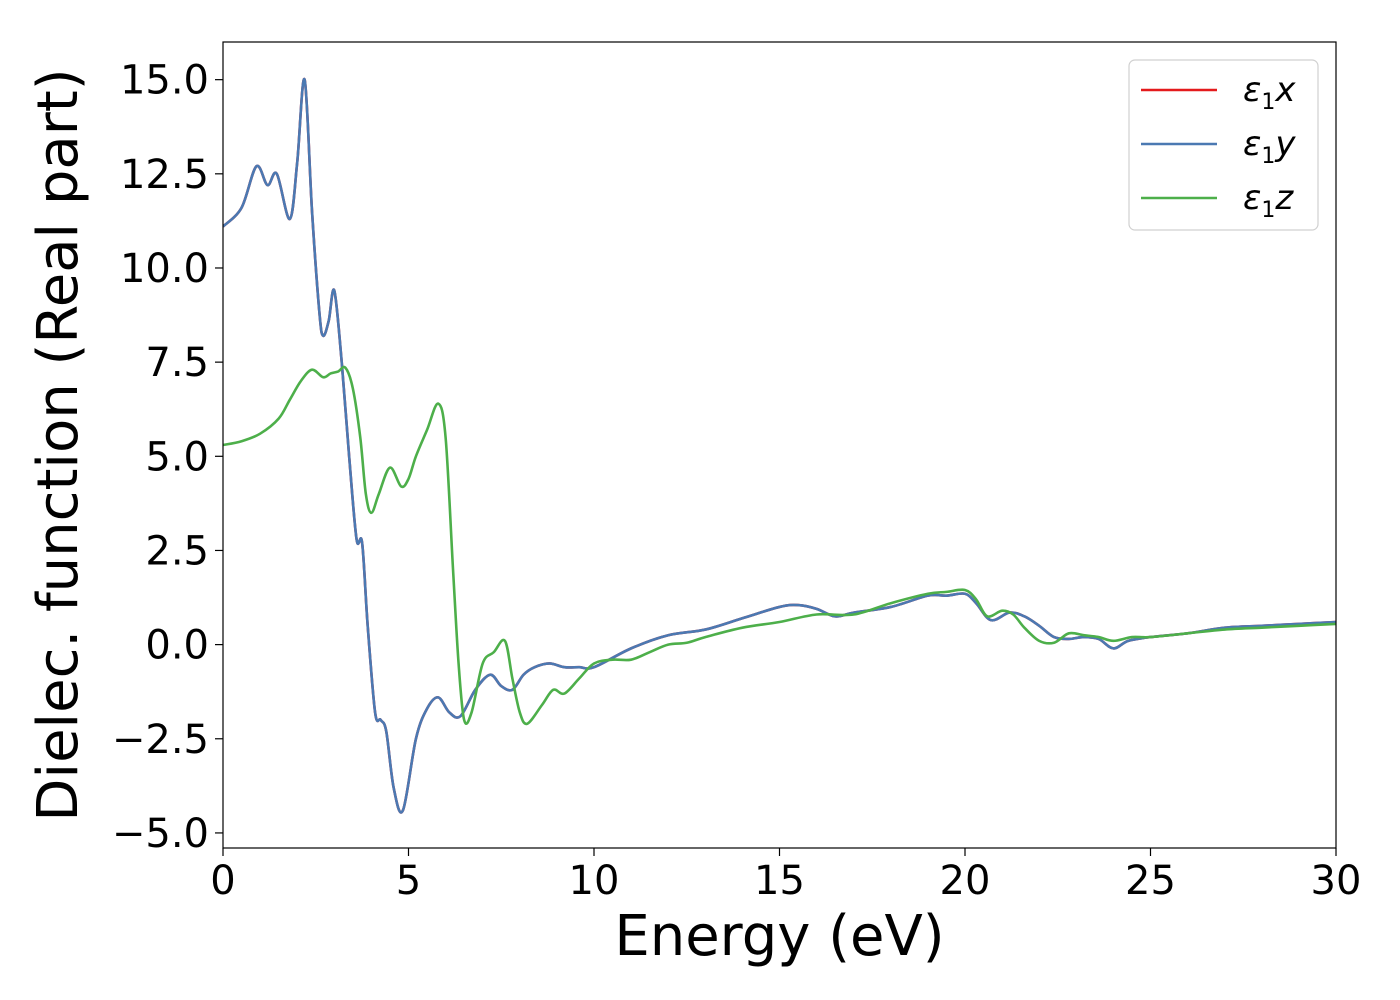 The width and height of the screenshot is (1400, 1000). What do you see at coordinates (164, 269) in the screenshot?
I see `y-tick-label: 10.0` at bounding box center [164, 269].